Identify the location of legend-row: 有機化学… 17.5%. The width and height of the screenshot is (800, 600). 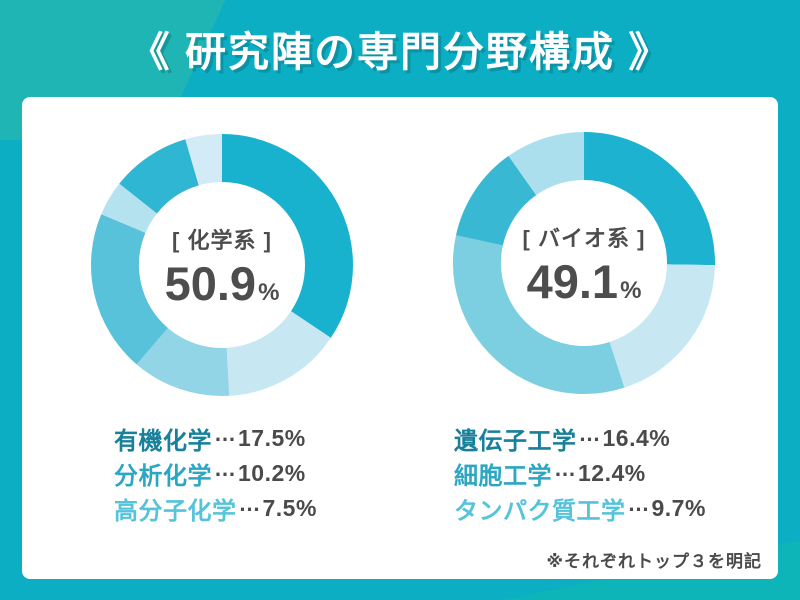
(215, 438).